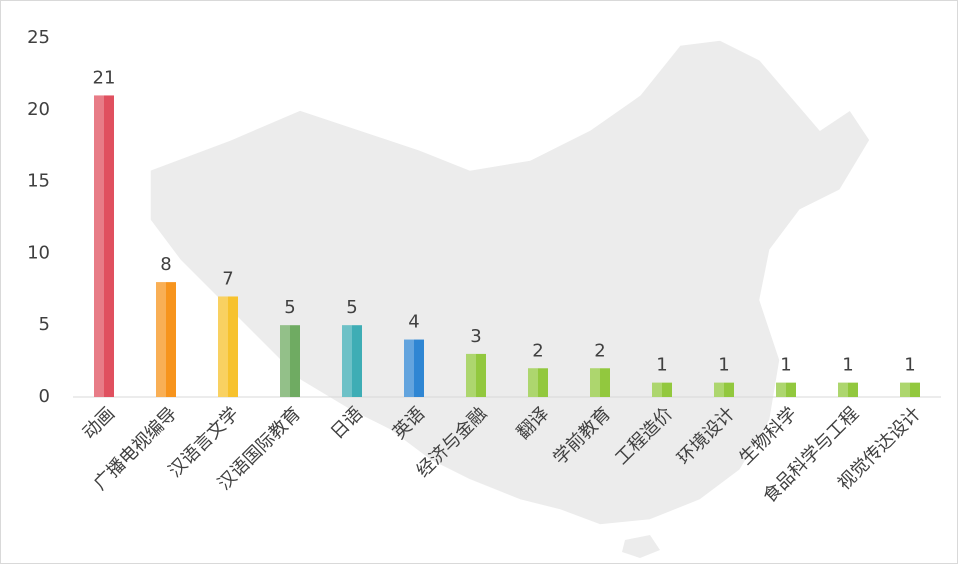 This screenshot has height=564, width=958. I want to click on value-label: 3, so click(475, 336).